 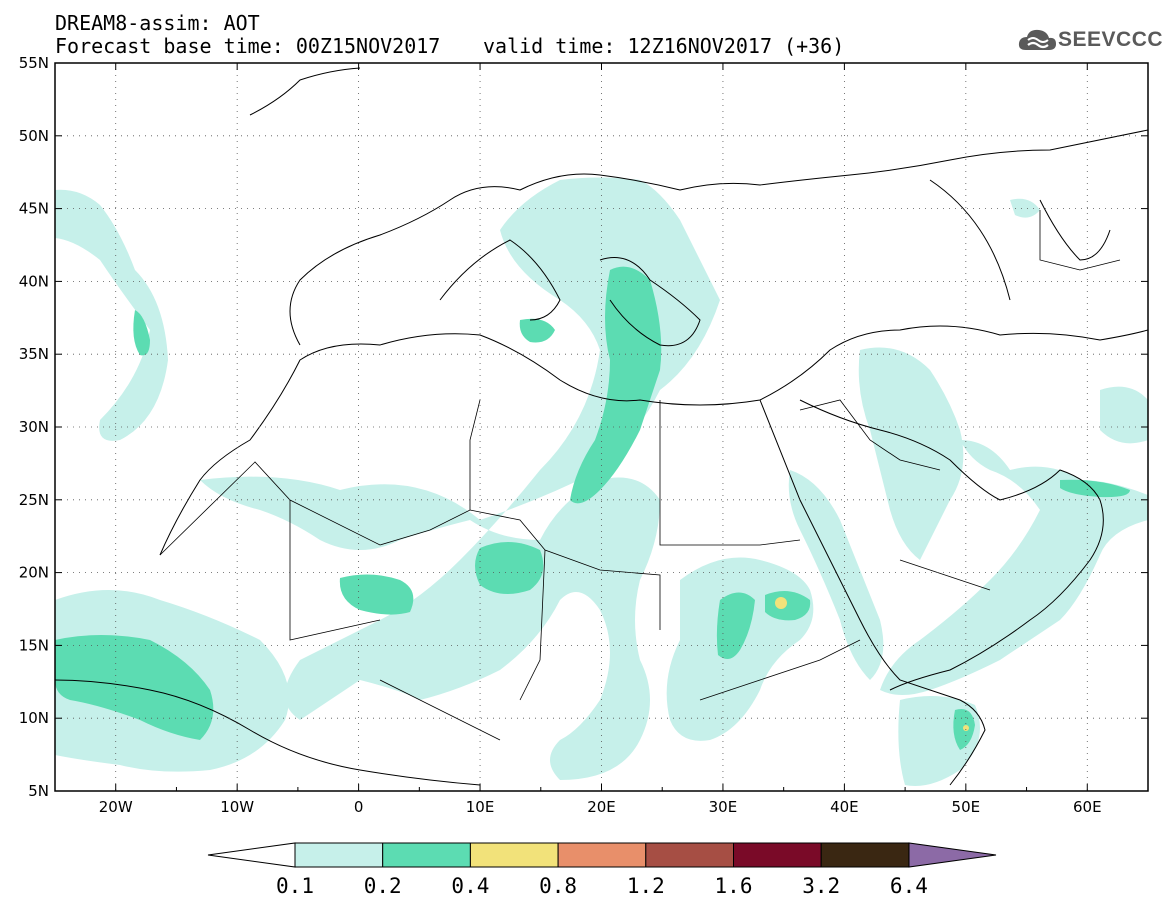 What do you see at coordinates (1037, 39) in the screenshot?
I see `cloud-logo-icon` at bounding box center [1037, 39].